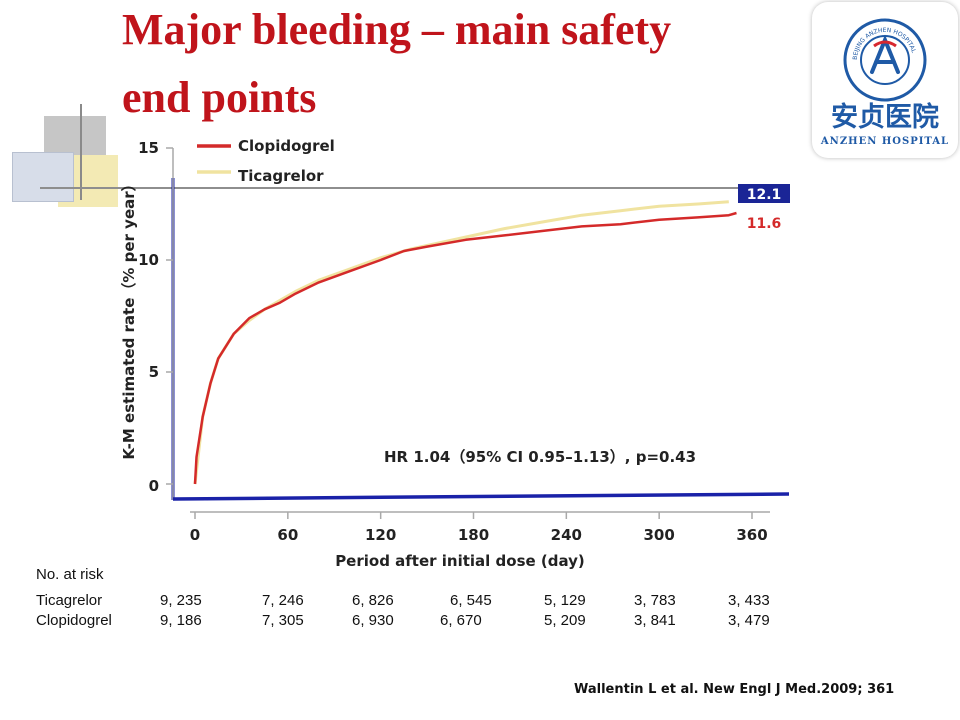 The width and height of the screenshot is (960, 720). What do you see at coordinates (565, 620) in the screenshot?
I see `risk-cell: 5, 209` at bounding box center [565, 620].